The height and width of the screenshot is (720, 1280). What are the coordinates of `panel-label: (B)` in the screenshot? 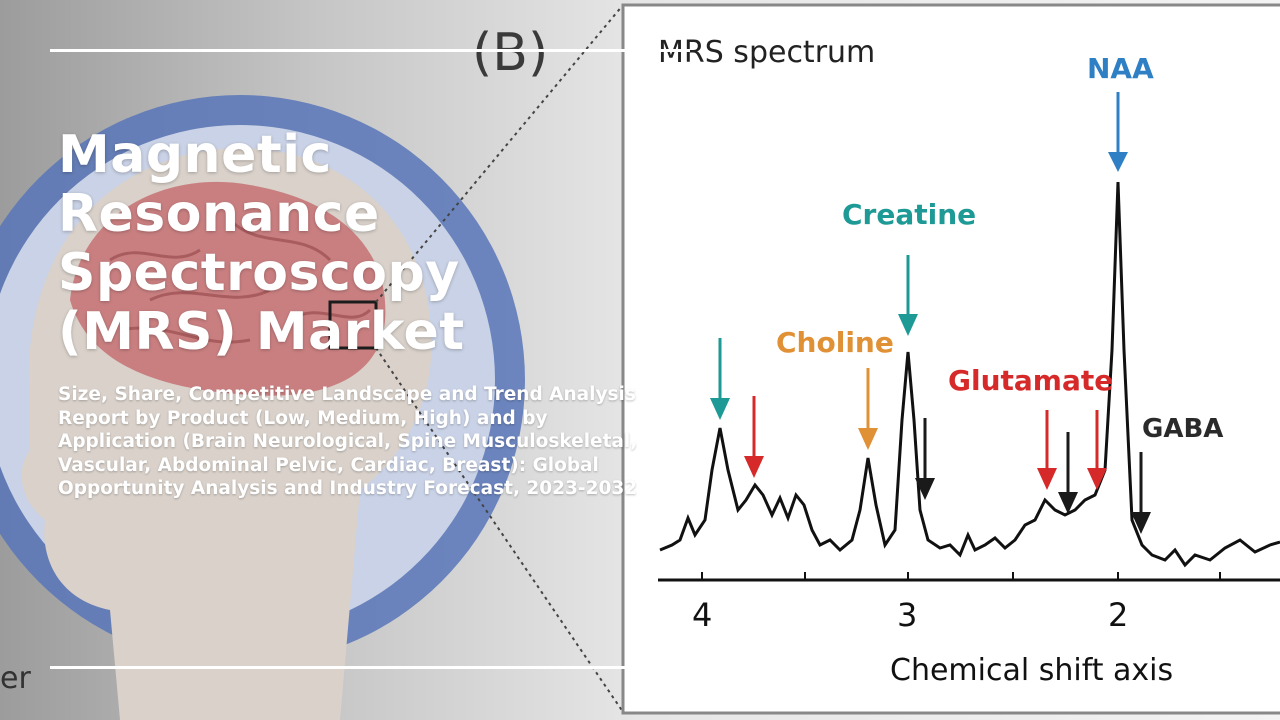 It's located at (510, 53).